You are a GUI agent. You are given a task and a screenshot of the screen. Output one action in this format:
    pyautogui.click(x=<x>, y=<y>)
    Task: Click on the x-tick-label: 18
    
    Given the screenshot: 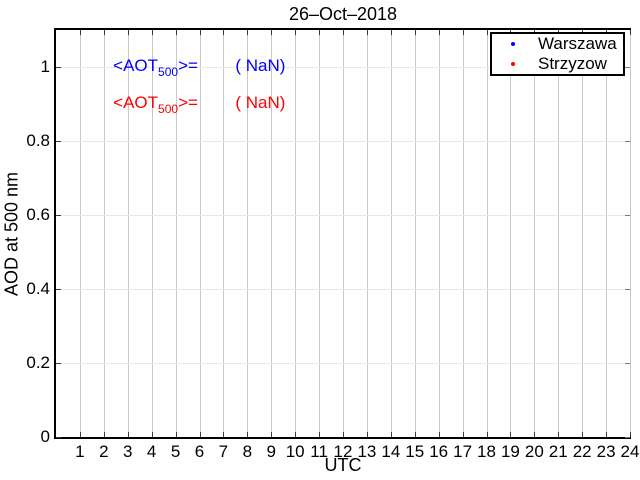 What is the action you would take?
    pyautogui.click(x=486, y=451)
    